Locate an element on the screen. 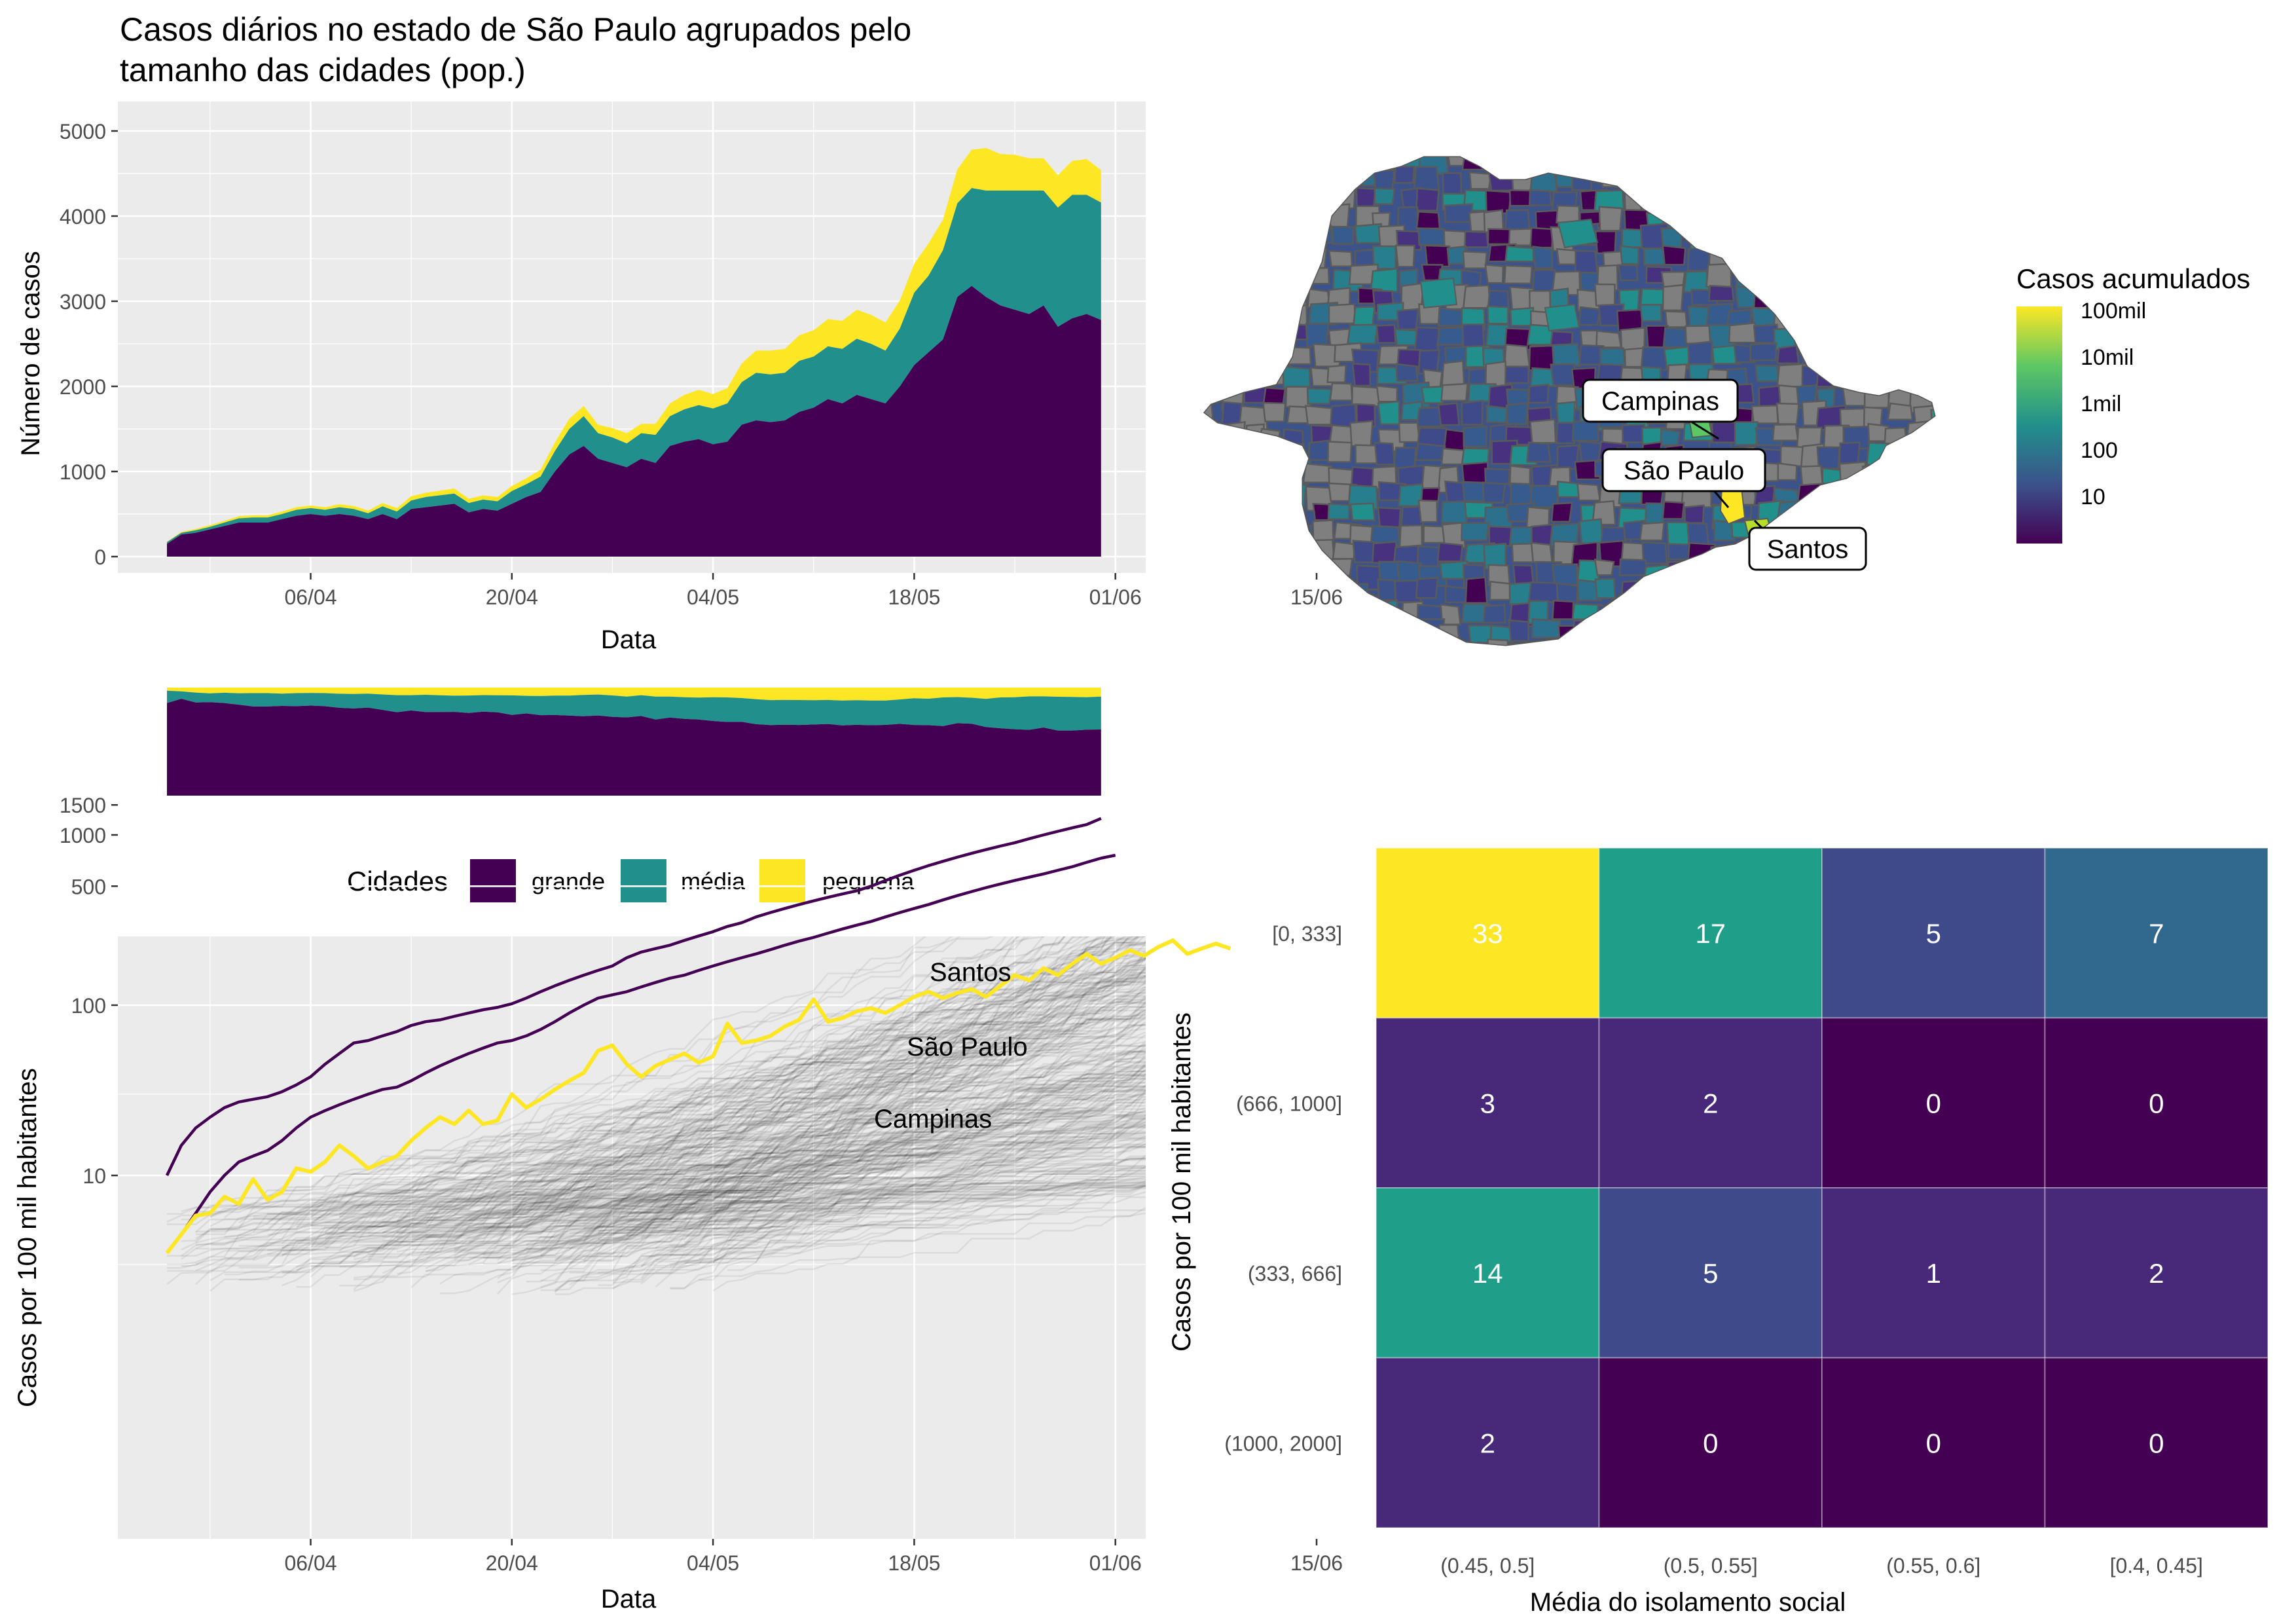 The width and height of the screenshot is (2296, 1624). area-pequena is located at coordinates (634, 345).